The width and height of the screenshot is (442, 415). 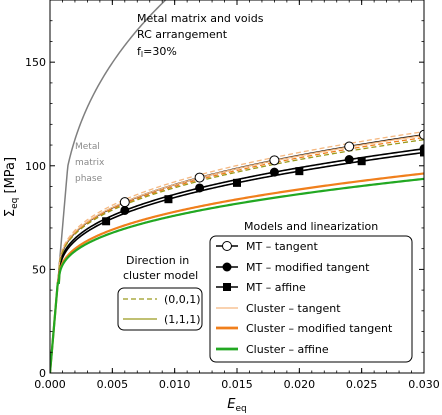 What do you see at coordinates (175, 384) in the screenshot?
I see `x-tick-label: 0.010` at bounding box center [175, 384].